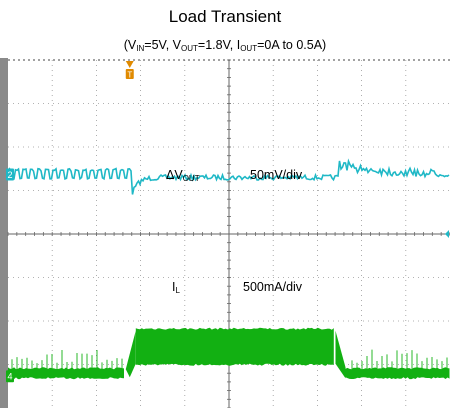 Image resolution: width=450 pixels, height=408 pixels. I want to click on channel-marker-label-4: 4, so click(9, 377).